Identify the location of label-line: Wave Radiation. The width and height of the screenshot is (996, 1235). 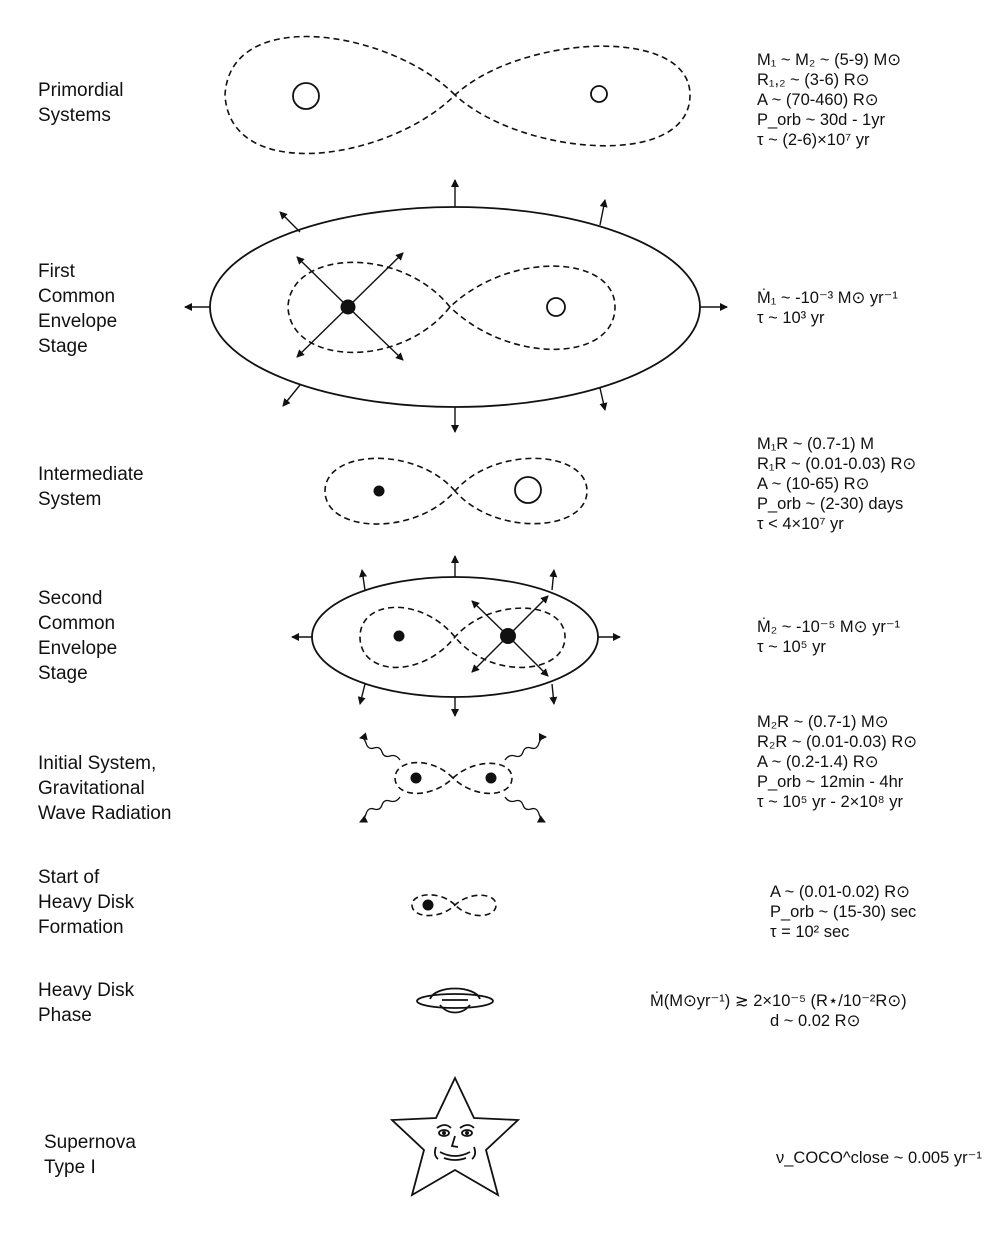
(105, 813).